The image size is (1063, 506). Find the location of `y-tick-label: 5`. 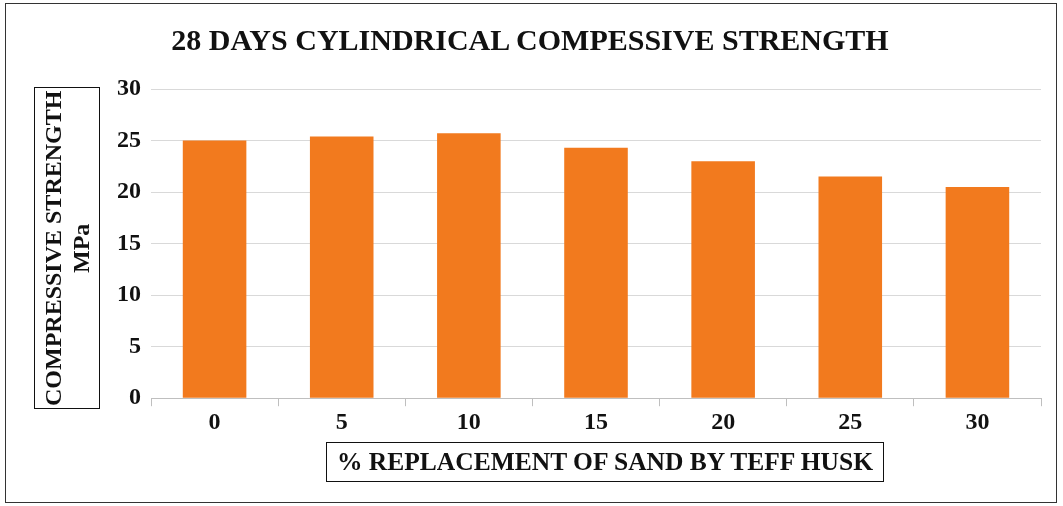

y-tick-label: 5 is located at coordinates (135, 344).